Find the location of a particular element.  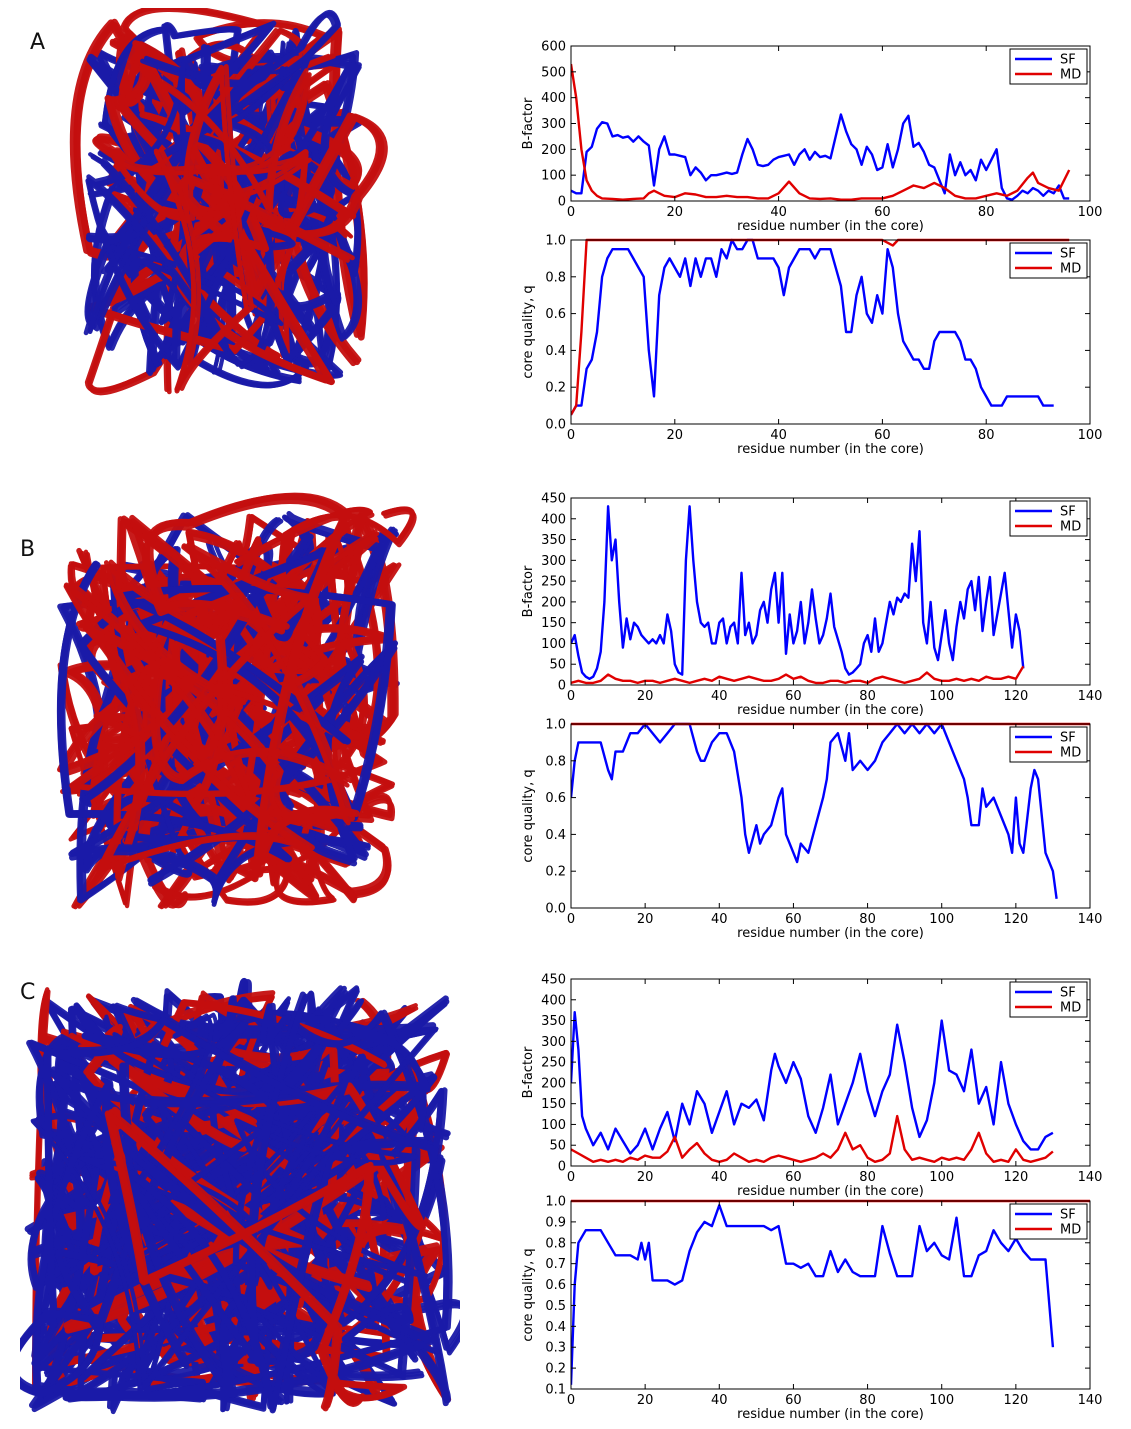

y-axis-label: B-factor is located at coordinates (528, 591).